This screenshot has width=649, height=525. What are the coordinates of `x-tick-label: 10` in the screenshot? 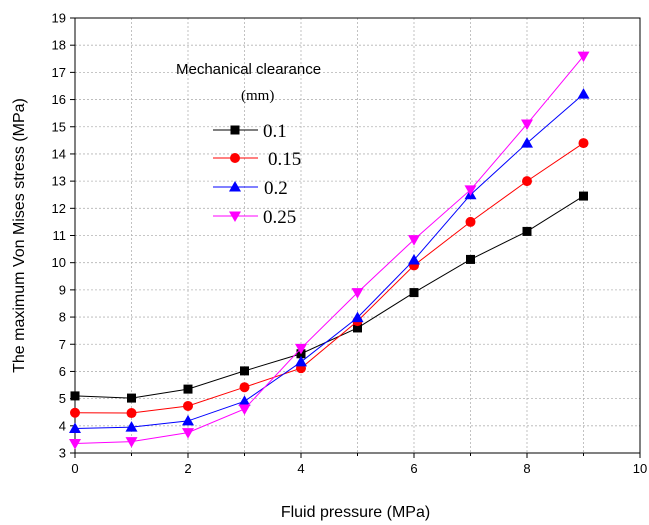 It's located at (640, 468).